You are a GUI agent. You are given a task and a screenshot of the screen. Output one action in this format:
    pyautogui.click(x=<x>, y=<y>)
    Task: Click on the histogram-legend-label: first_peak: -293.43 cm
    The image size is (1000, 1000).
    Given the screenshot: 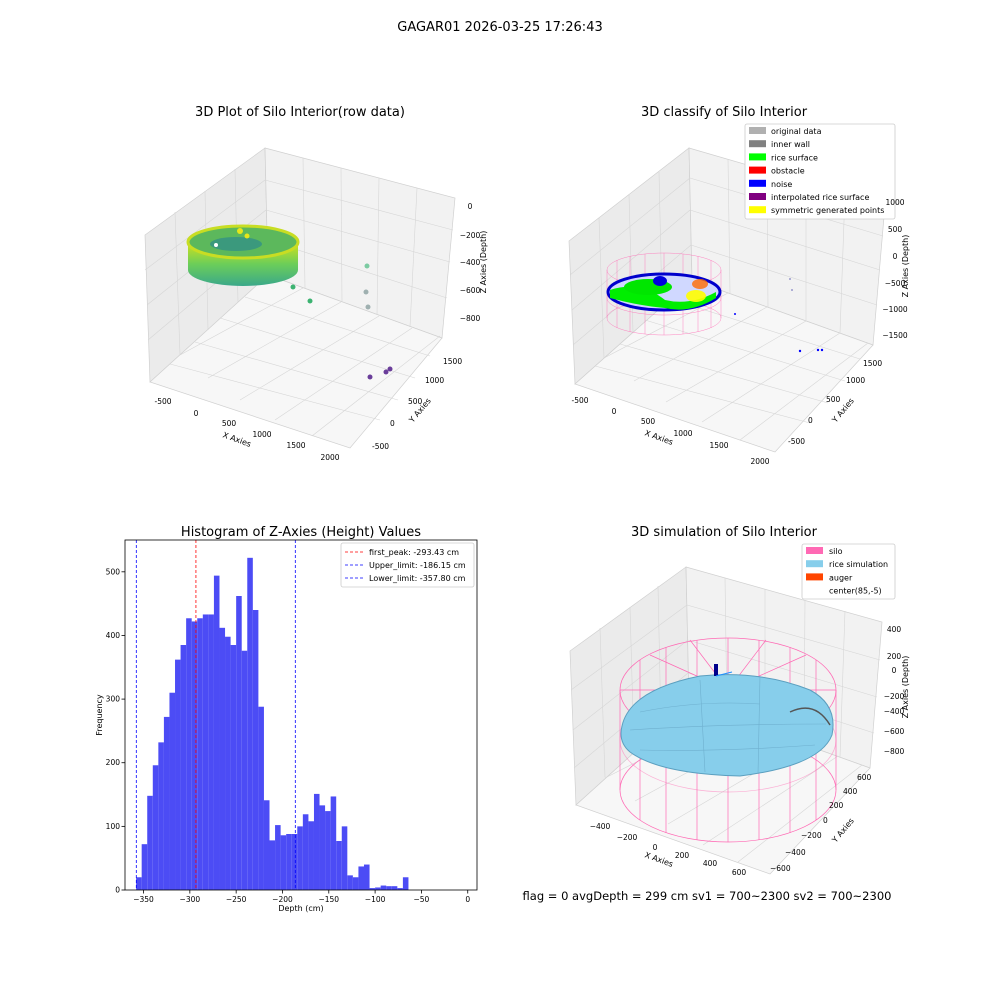 What is the action you would take?
    pyautogui.click(x=414, y=552)
    